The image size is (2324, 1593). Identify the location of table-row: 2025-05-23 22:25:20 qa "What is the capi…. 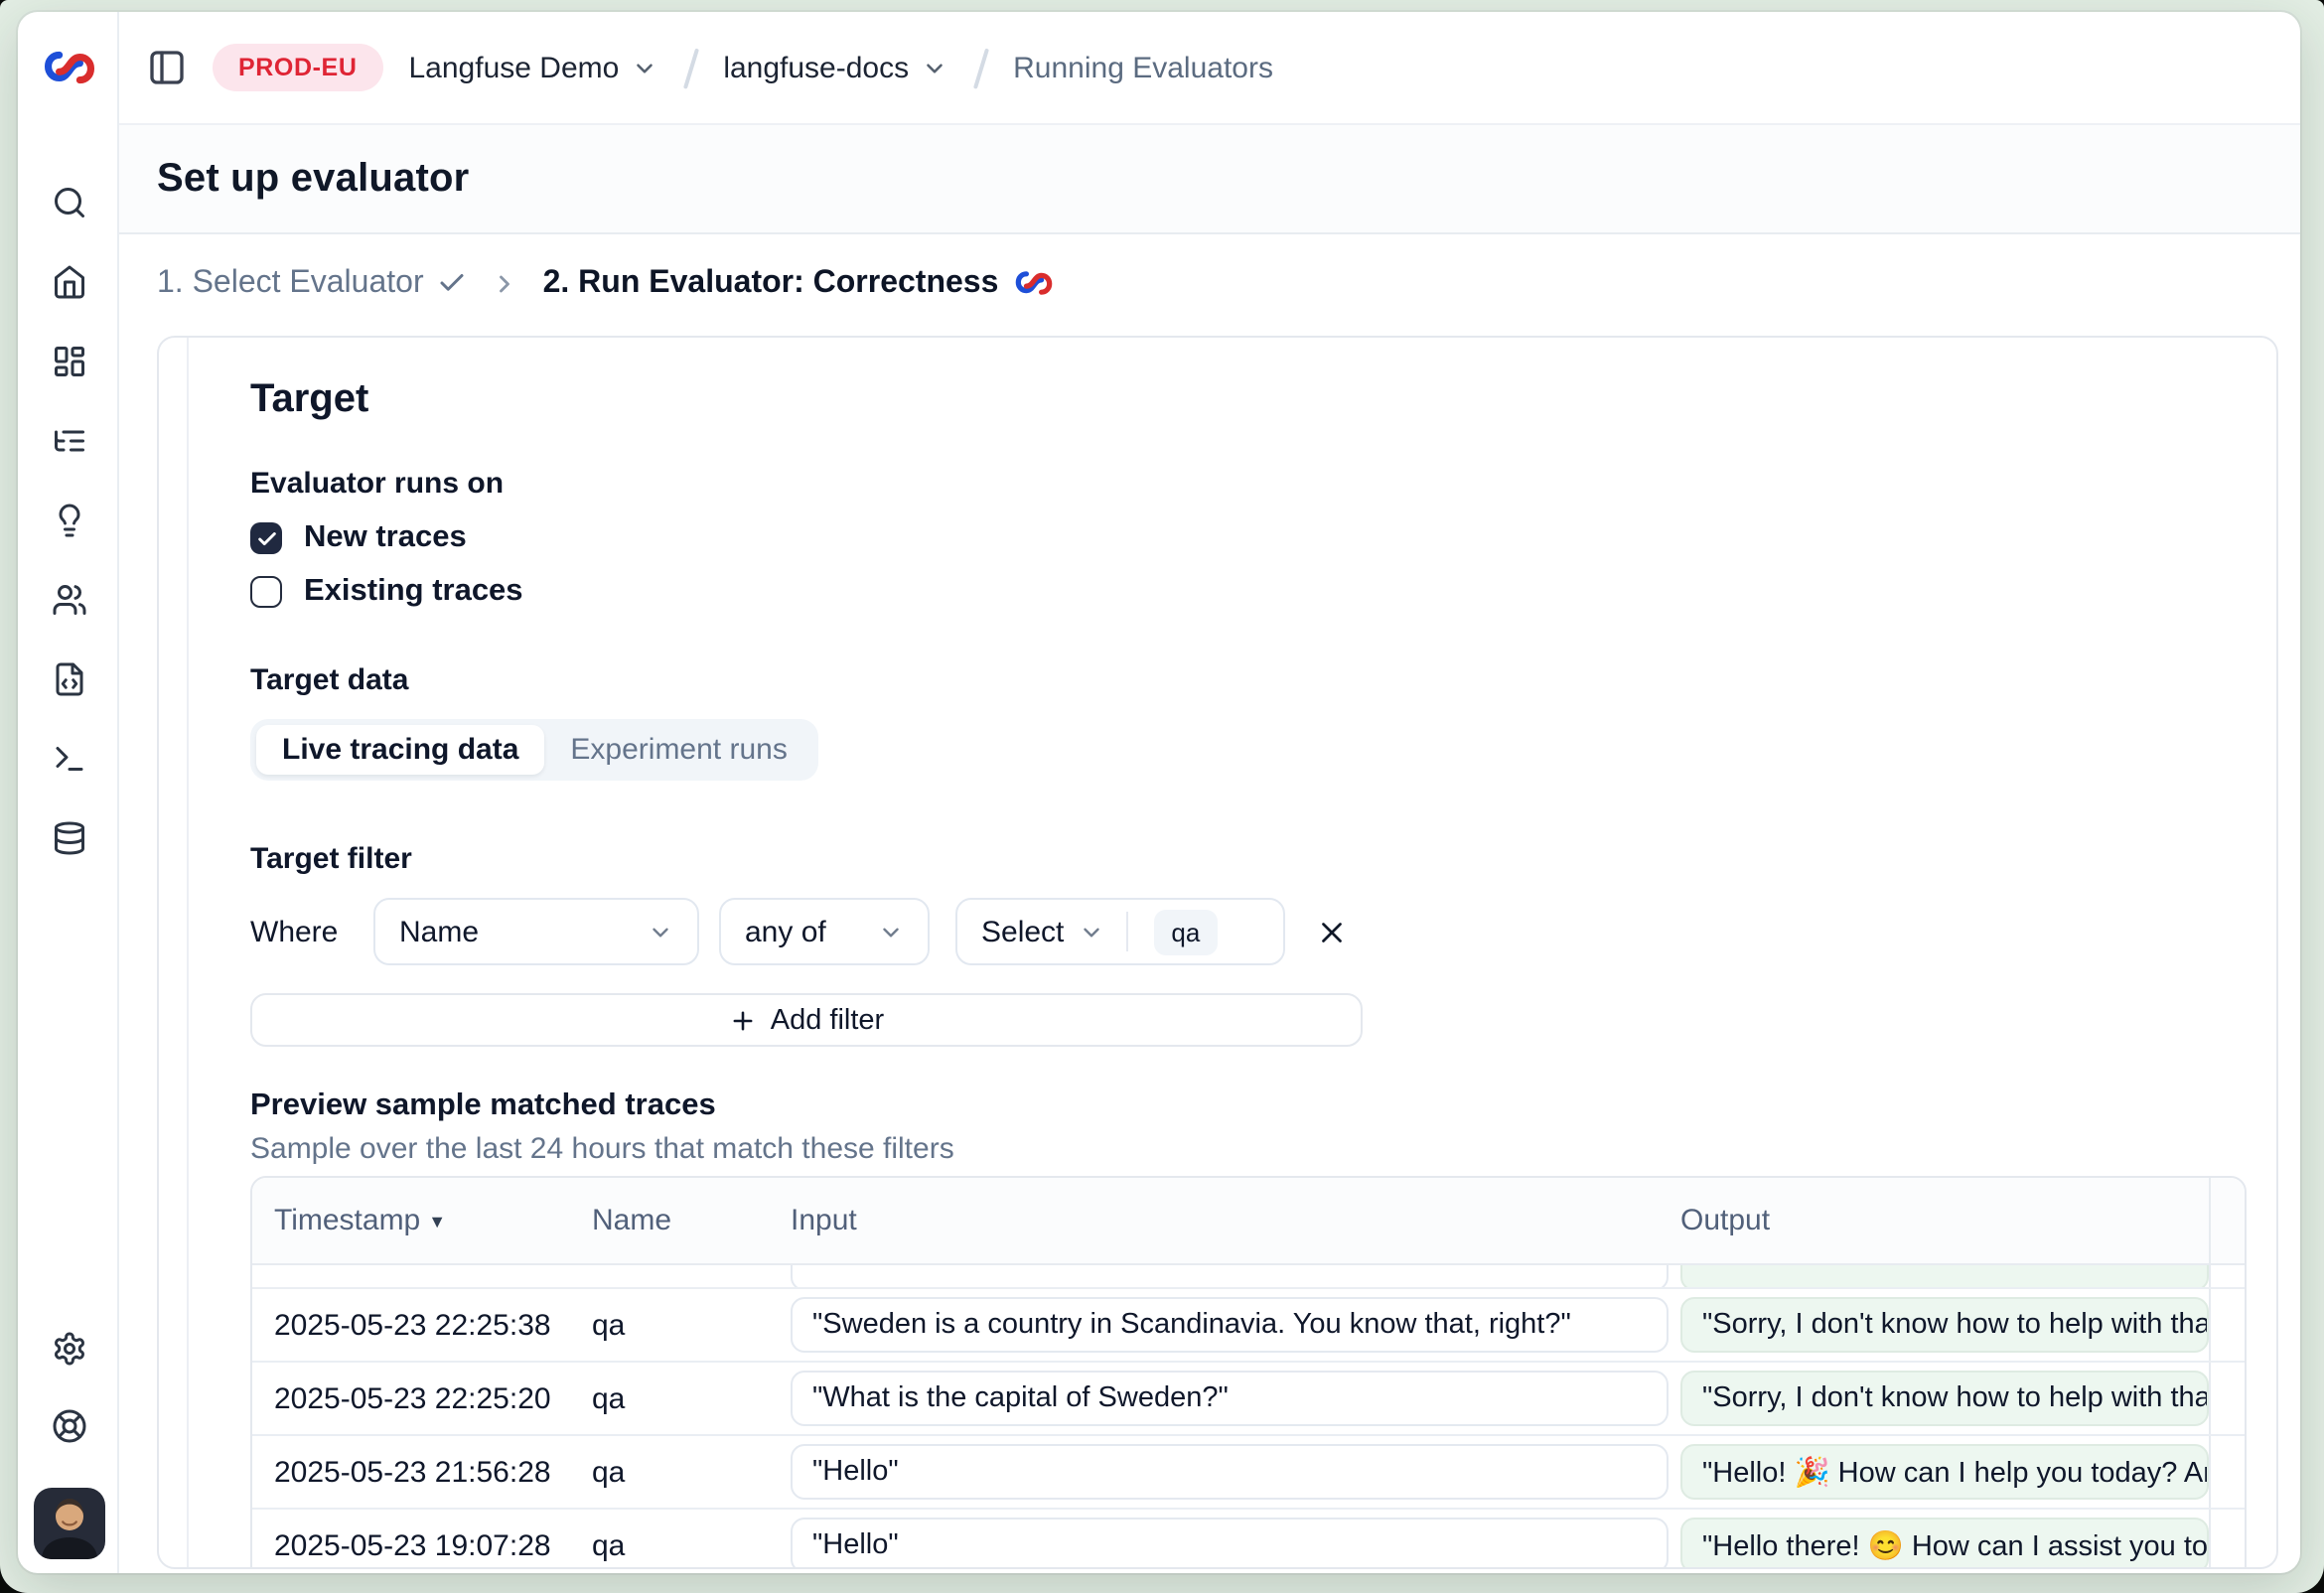
(1248, 1399).